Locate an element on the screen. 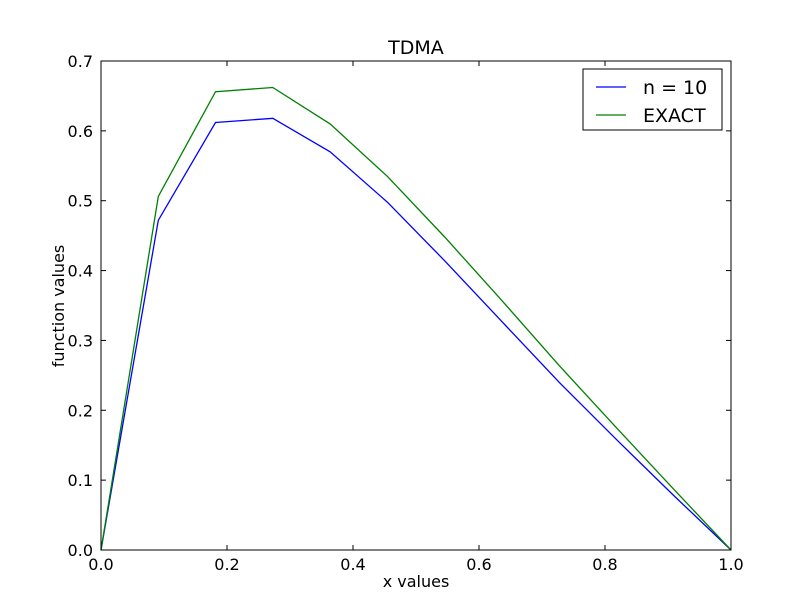 The height and width of the screenshot is (612, 812). x-tick-label: 0.2 is located at coordinates (226, 564).